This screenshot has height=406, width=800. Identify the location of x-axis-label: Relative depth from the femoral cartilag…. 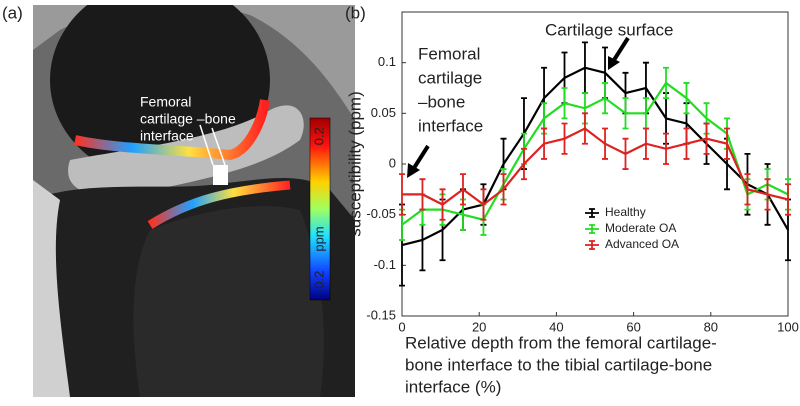
(561, 342).